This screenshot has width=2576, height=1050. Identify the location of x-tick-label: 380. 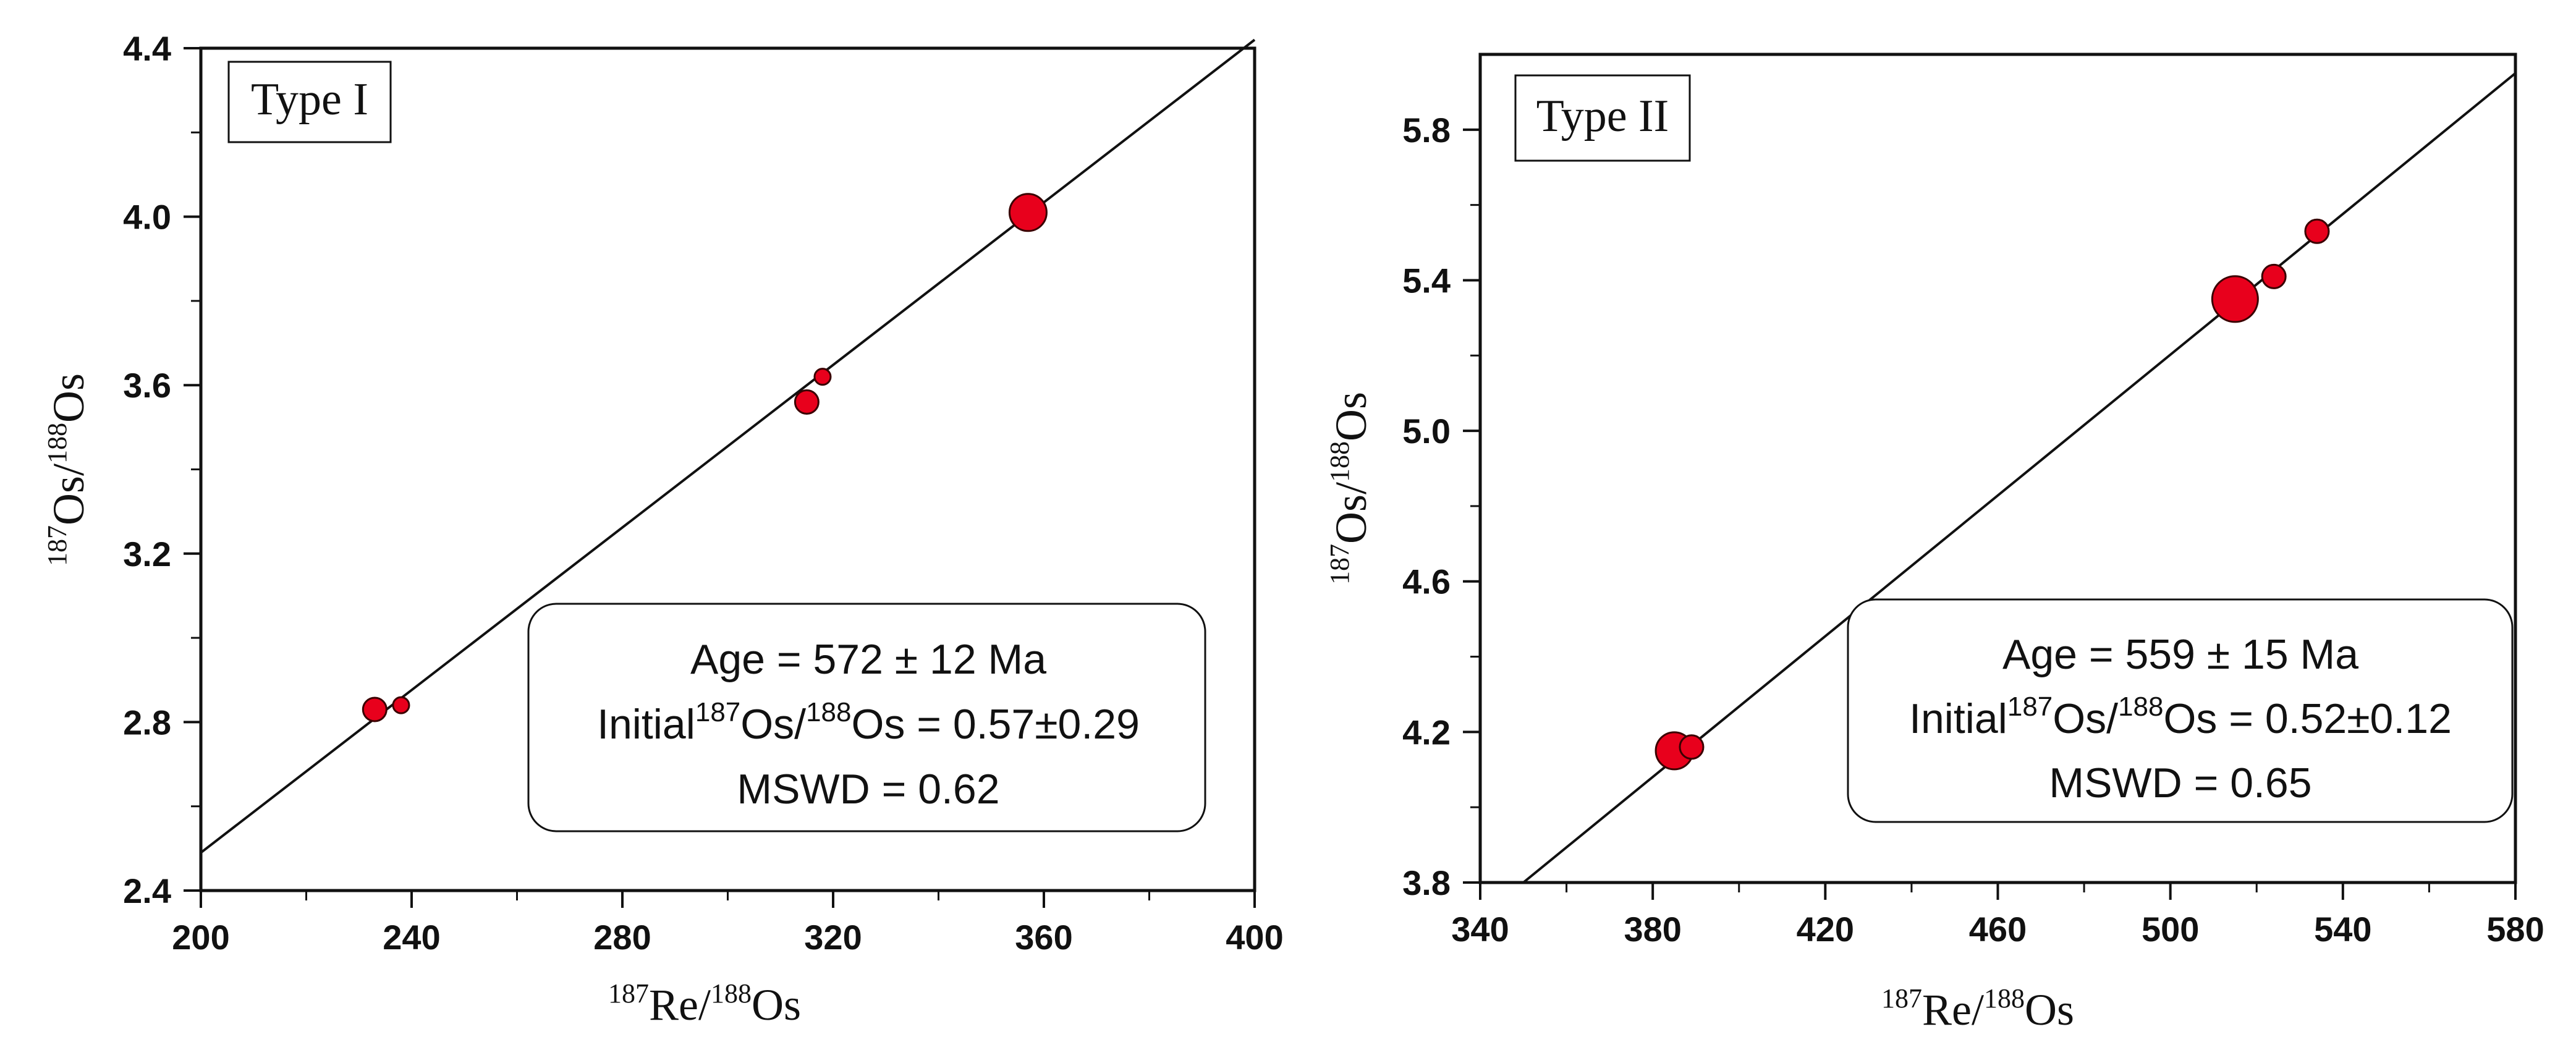
(1652, 929).